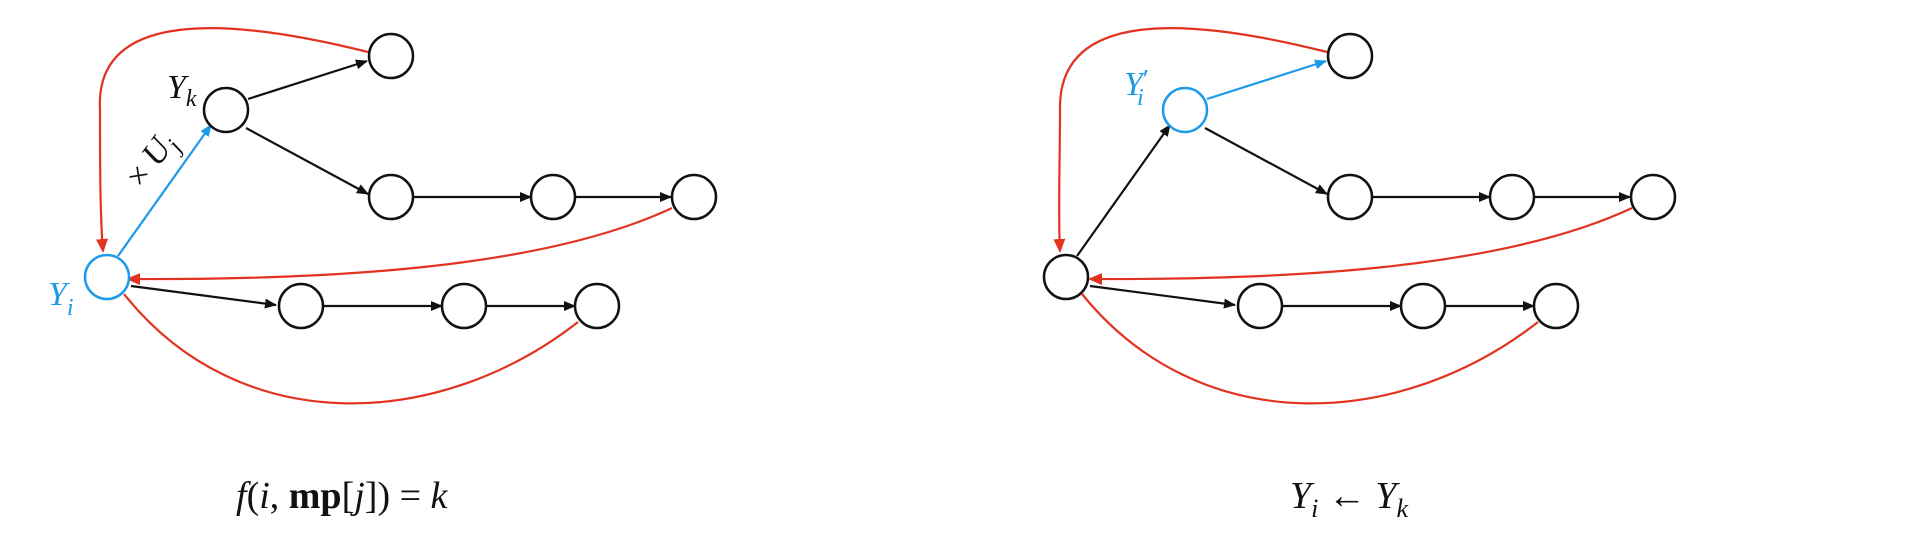 This screenshot has height=539, width=1920. What do you see at coordinates (232, 140) in the screenshot?
I see `left-red-edge-top-to-yi` at bounding box center [232, 140].